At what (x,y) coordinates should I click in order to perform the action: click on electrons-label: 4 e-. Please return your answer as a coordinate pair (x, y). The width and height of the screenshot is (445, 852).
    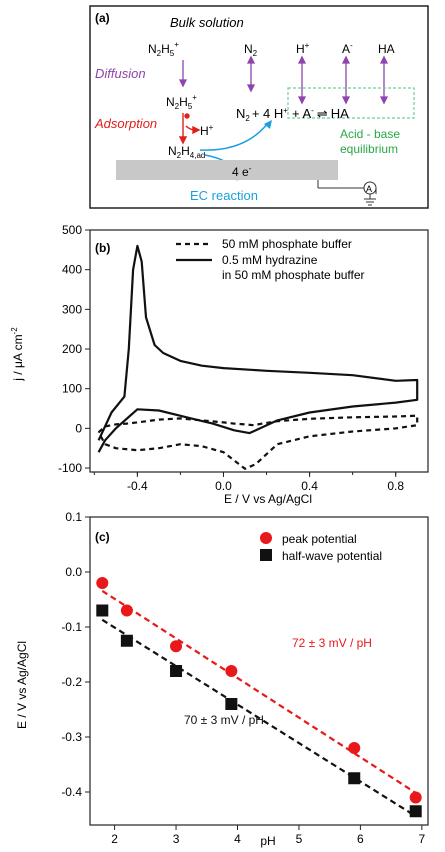
    Looking at the image, I should click on (242, 171).